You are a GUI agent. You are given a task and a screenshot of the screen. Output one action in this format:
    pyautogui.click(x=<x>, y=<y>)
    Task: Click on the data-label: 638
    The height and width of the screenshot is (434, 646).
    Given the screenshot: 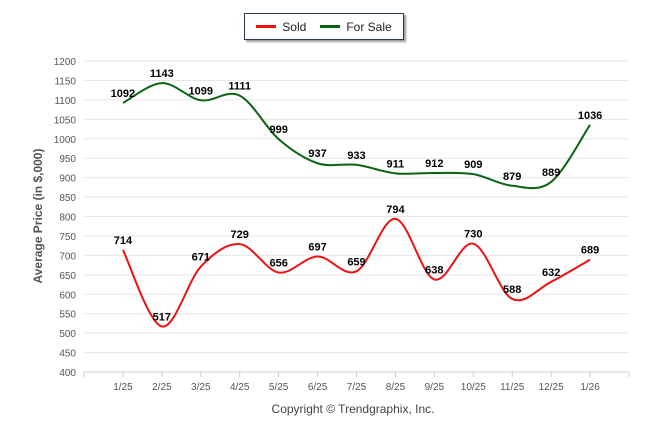 What is the action you would take?
    pyautogui.click(x=434, y=270)
    